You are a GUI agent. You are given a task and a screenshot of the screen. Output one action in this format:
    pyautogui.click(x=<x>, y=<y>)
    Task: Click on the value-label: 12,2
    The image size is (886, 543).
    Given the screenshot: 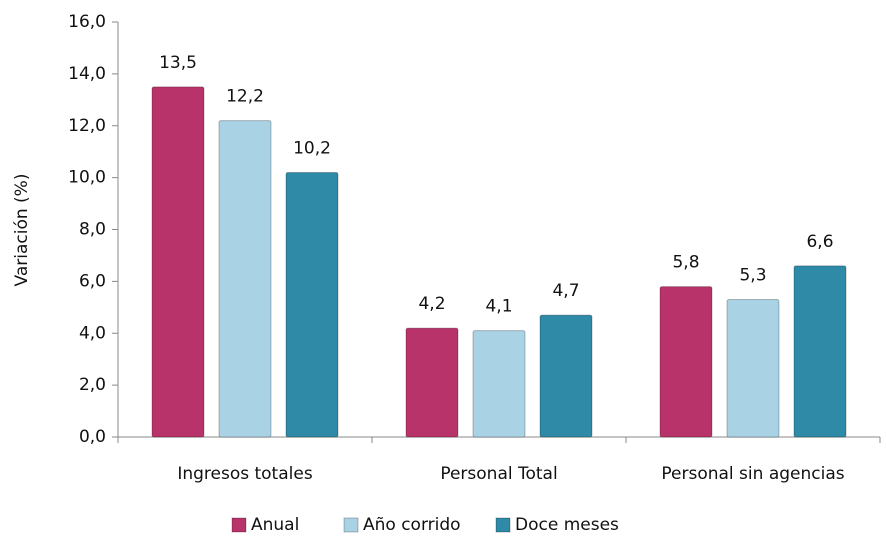 What is the action you would take?
    pyautogui.click(x=245, y=97)
    